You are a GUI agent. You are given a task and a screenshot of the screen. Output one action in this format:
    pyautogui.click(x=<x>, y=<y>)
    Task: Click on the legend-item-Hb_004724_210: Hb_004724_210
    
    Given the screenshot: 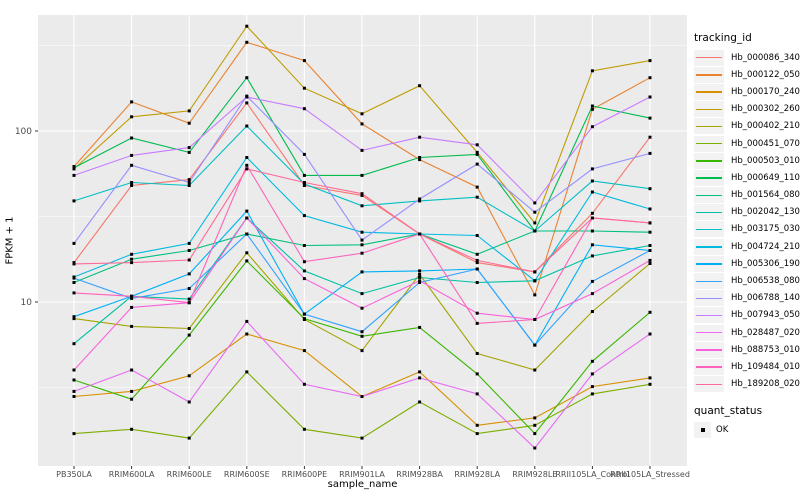 What is the action you would take?
    pyautogui.click(x=747, y=246)
    